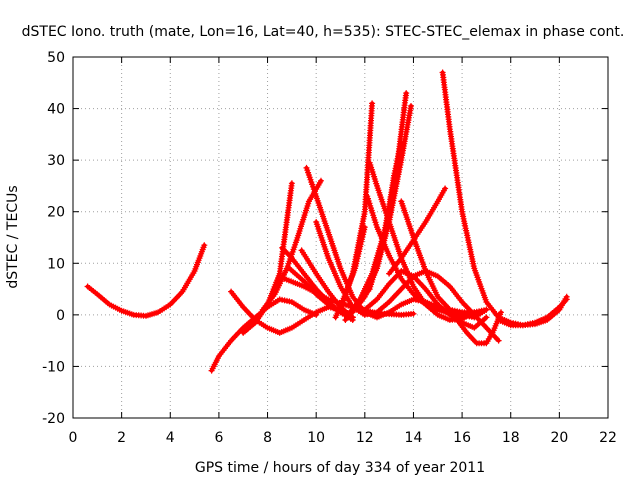  I want to click on x-tick-label: 20, so click(559, 438).